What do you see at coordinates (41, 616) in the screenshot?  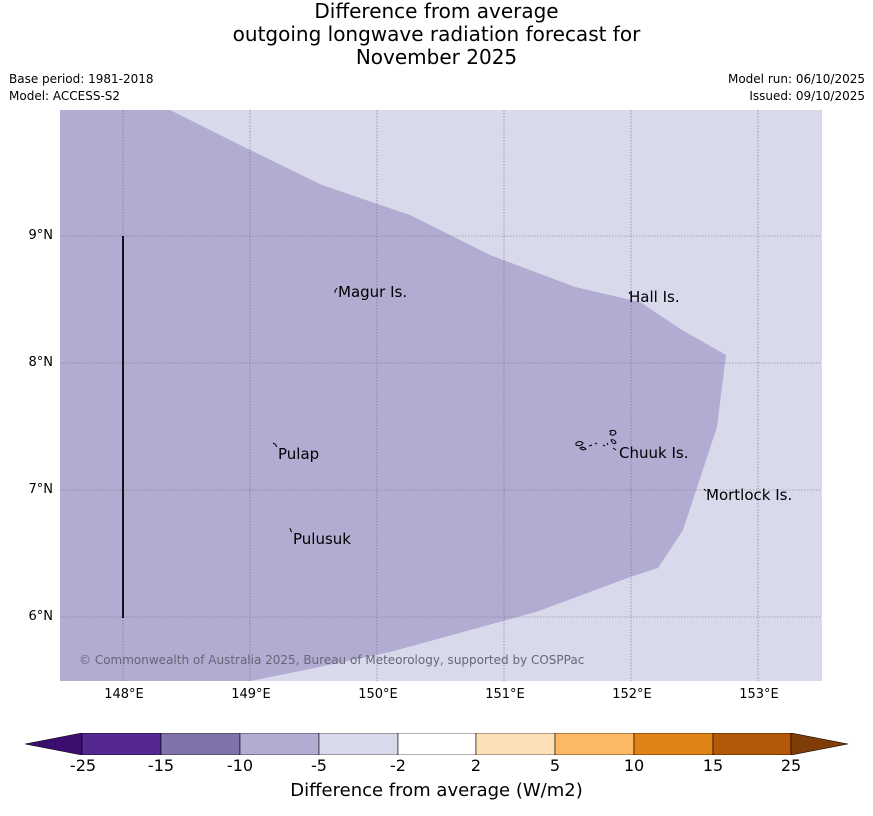 I see `lat-label-6n: 6°N` at bounding box center [41, 616].